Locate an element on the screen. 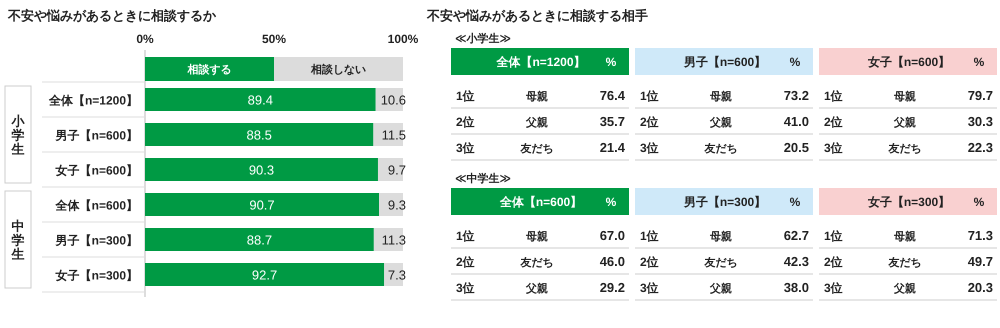  text: ≪小学生≫ is located at coordinates (483, 38).